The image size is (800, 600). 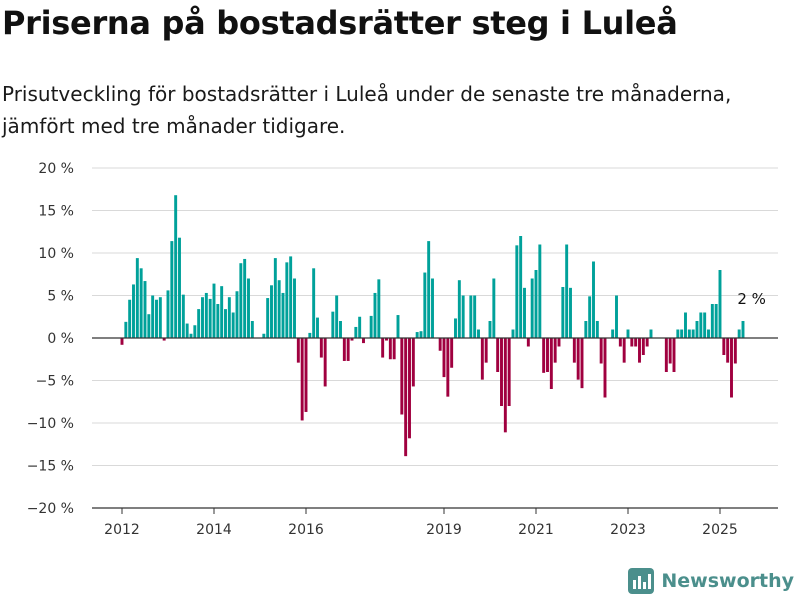 What do you see at coordinates (727, 581) in the screenshot?
I see `brand-name: Newsworthy` at bounding box center [727, 581].